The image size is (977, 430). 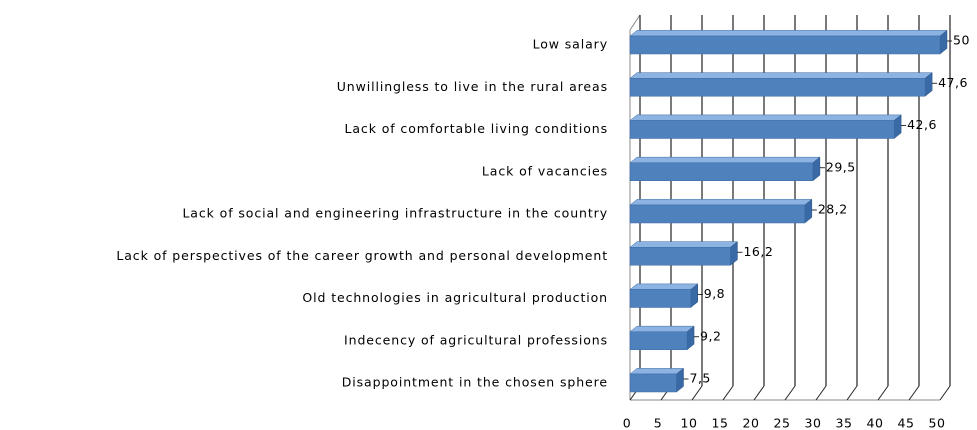 I want to click on value-label: 42,6, so click(x=922, y=124).